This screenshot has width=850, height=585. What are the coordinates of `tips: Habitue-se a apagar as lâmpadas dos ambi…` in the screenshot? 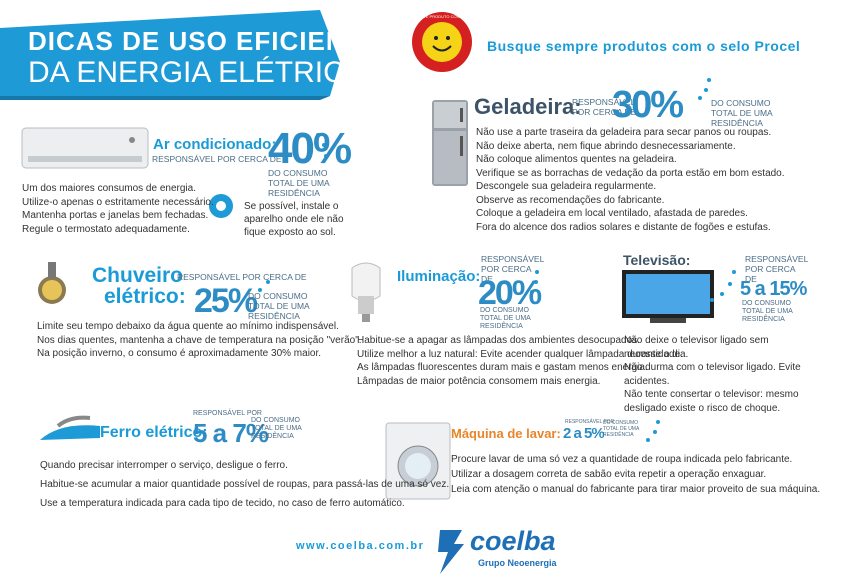 It's located at (522, 361).